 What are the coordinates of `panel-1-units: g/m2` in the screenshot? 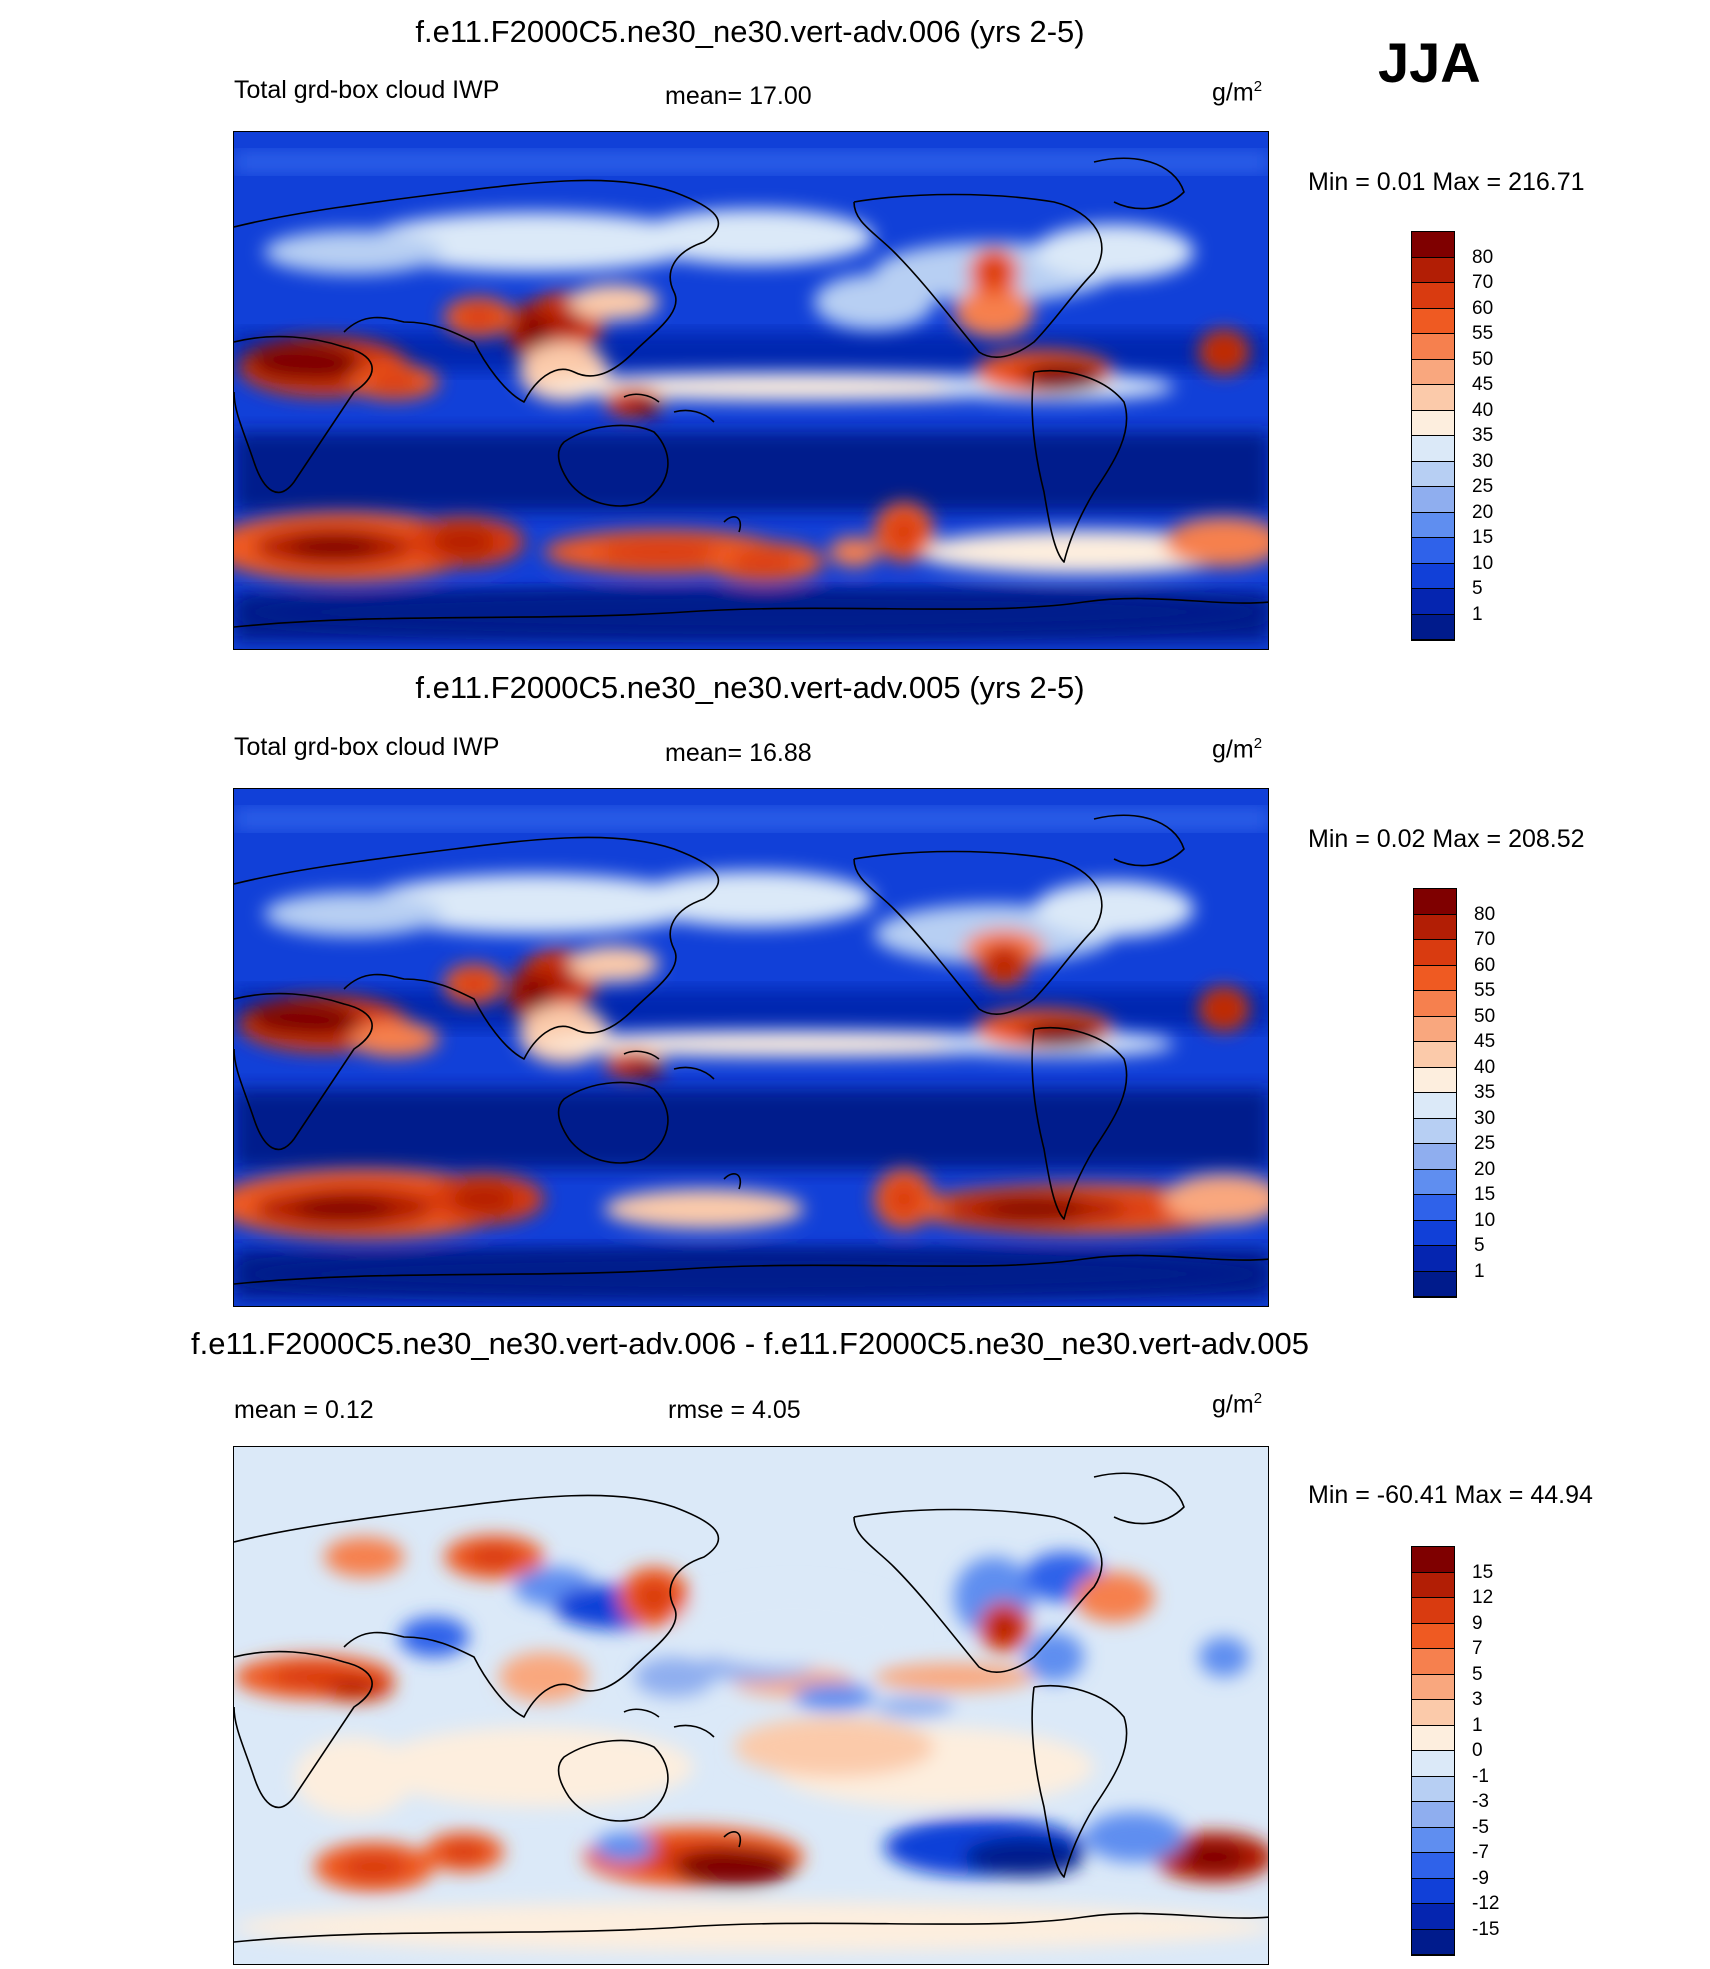 It's located at (1237, 92).